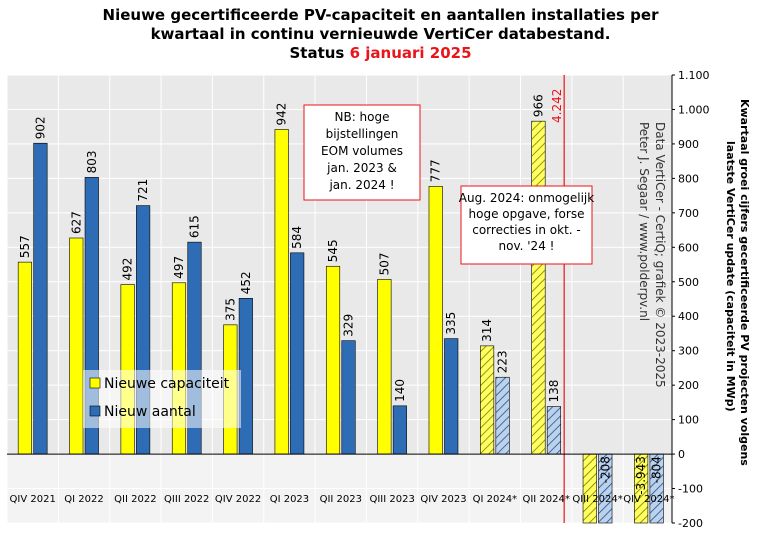 The image size is (761, 535). Describe the element at coordinates (186, 499) in the screenshot. I see `x-tick-label: QIII 2022` at that location.